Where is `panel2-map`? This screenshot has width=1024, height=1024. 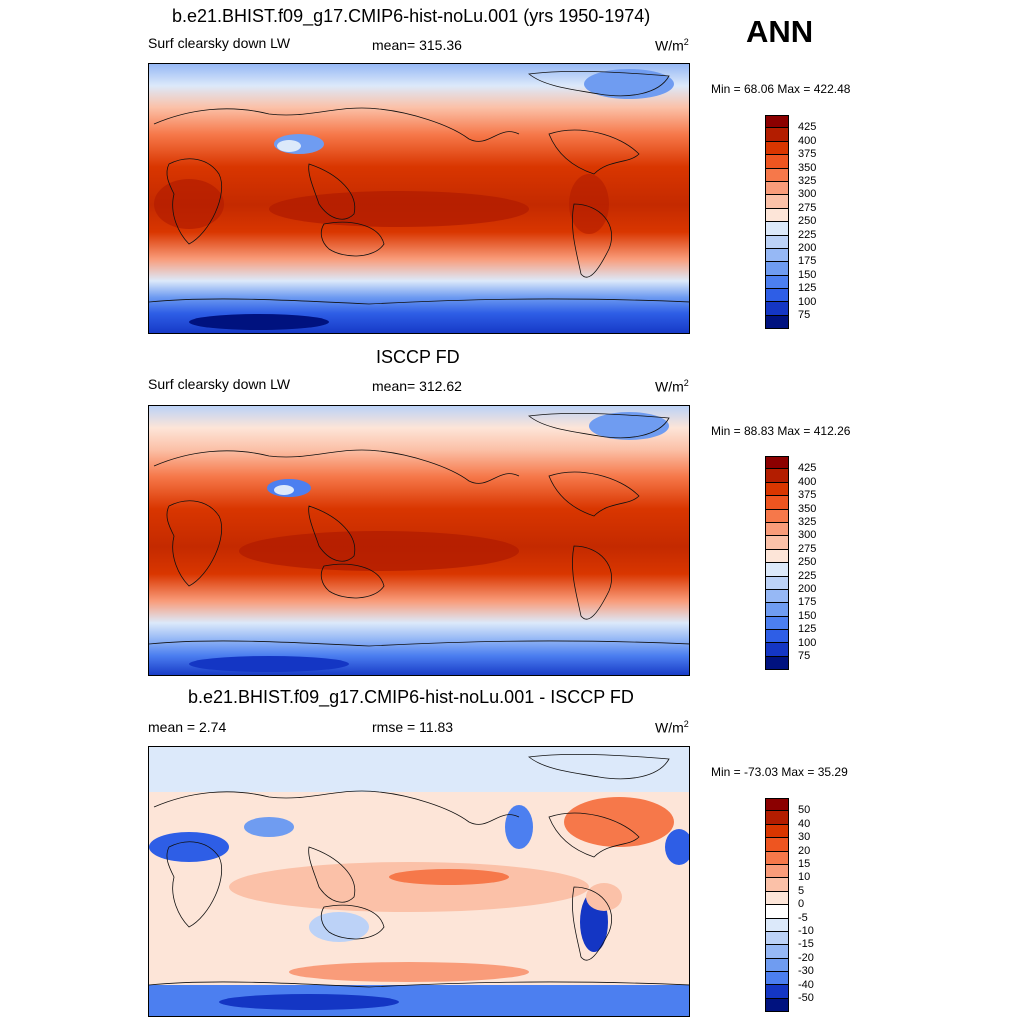 panel2-map is located at coordinates (419, 540).